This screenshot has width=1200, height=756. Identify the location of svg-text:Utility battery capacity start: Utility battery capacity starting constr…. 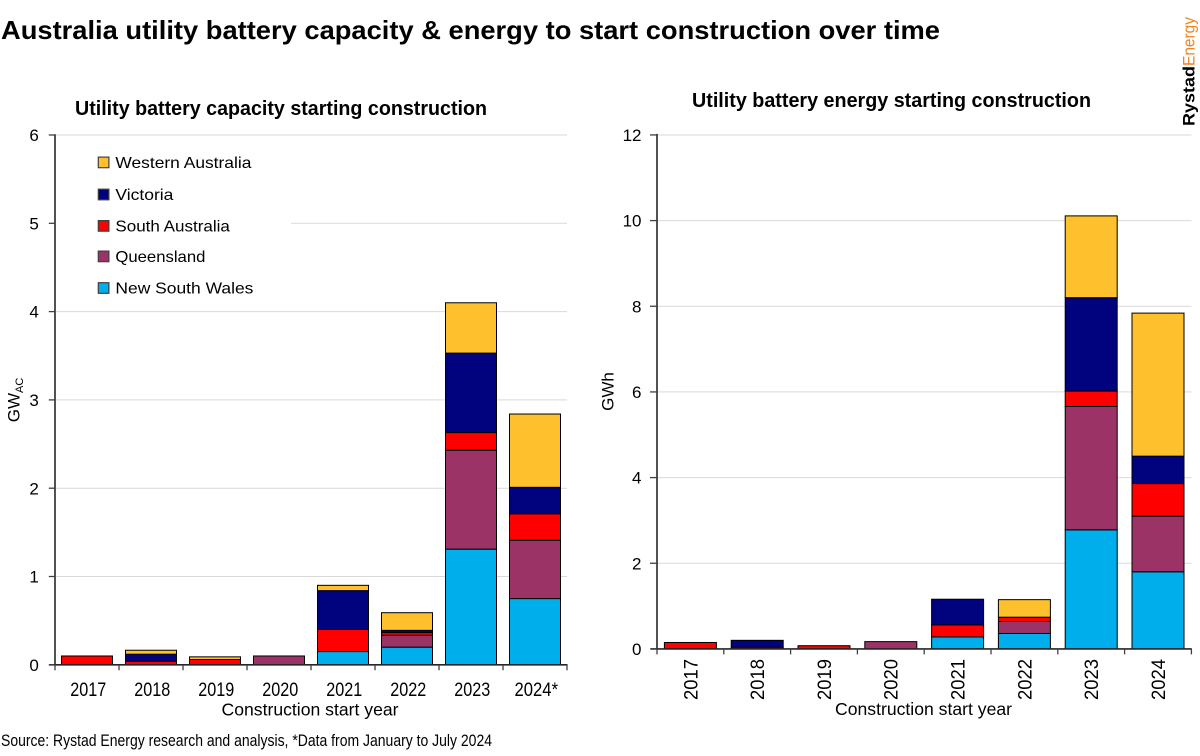
(281, 109).